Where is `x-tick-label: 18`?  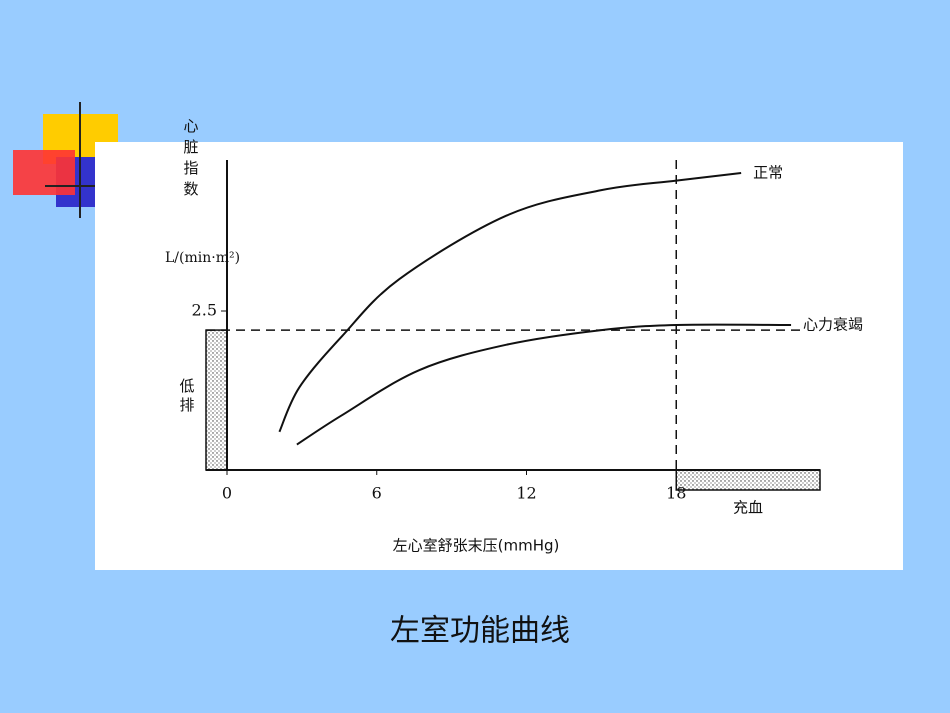 x-tick-label: 18 is located at coordinates (676, 493).